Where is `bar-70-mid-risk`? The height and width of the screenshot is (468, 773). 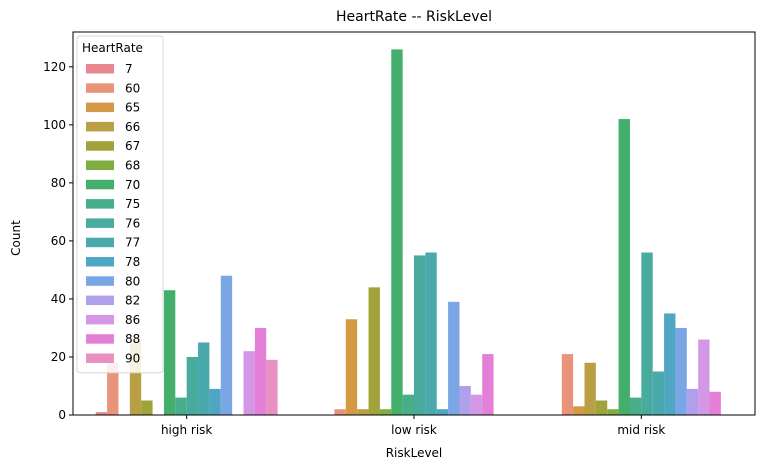
bar-70-mid-risk is located at coordinates (624, 267).